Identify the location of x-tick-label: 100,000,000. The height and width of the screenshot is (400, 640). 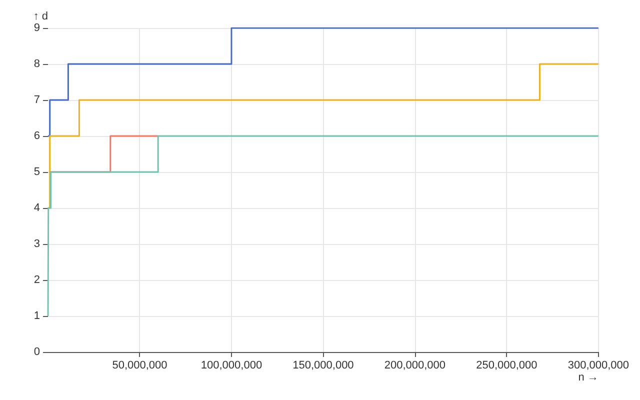
(231, 366).